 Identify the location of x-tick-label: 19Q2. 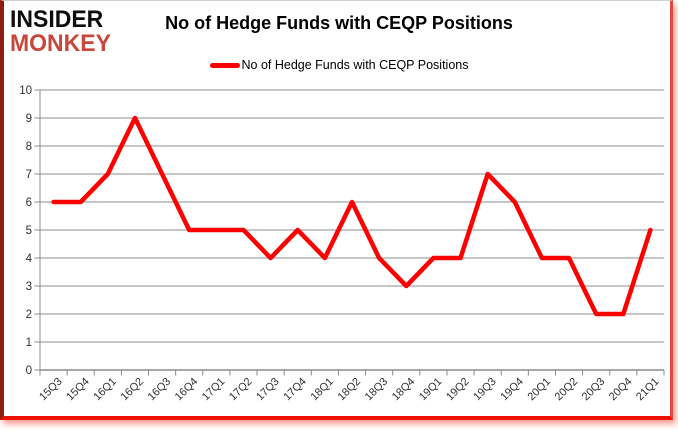
(458, 390).